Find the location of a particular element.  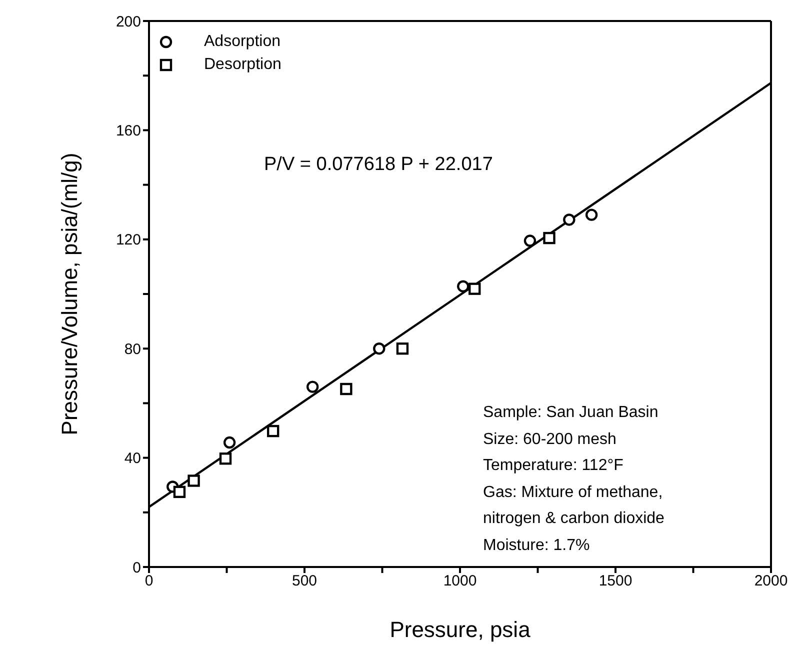

y-tick-label: 80 is located at coordinates (132, 349).